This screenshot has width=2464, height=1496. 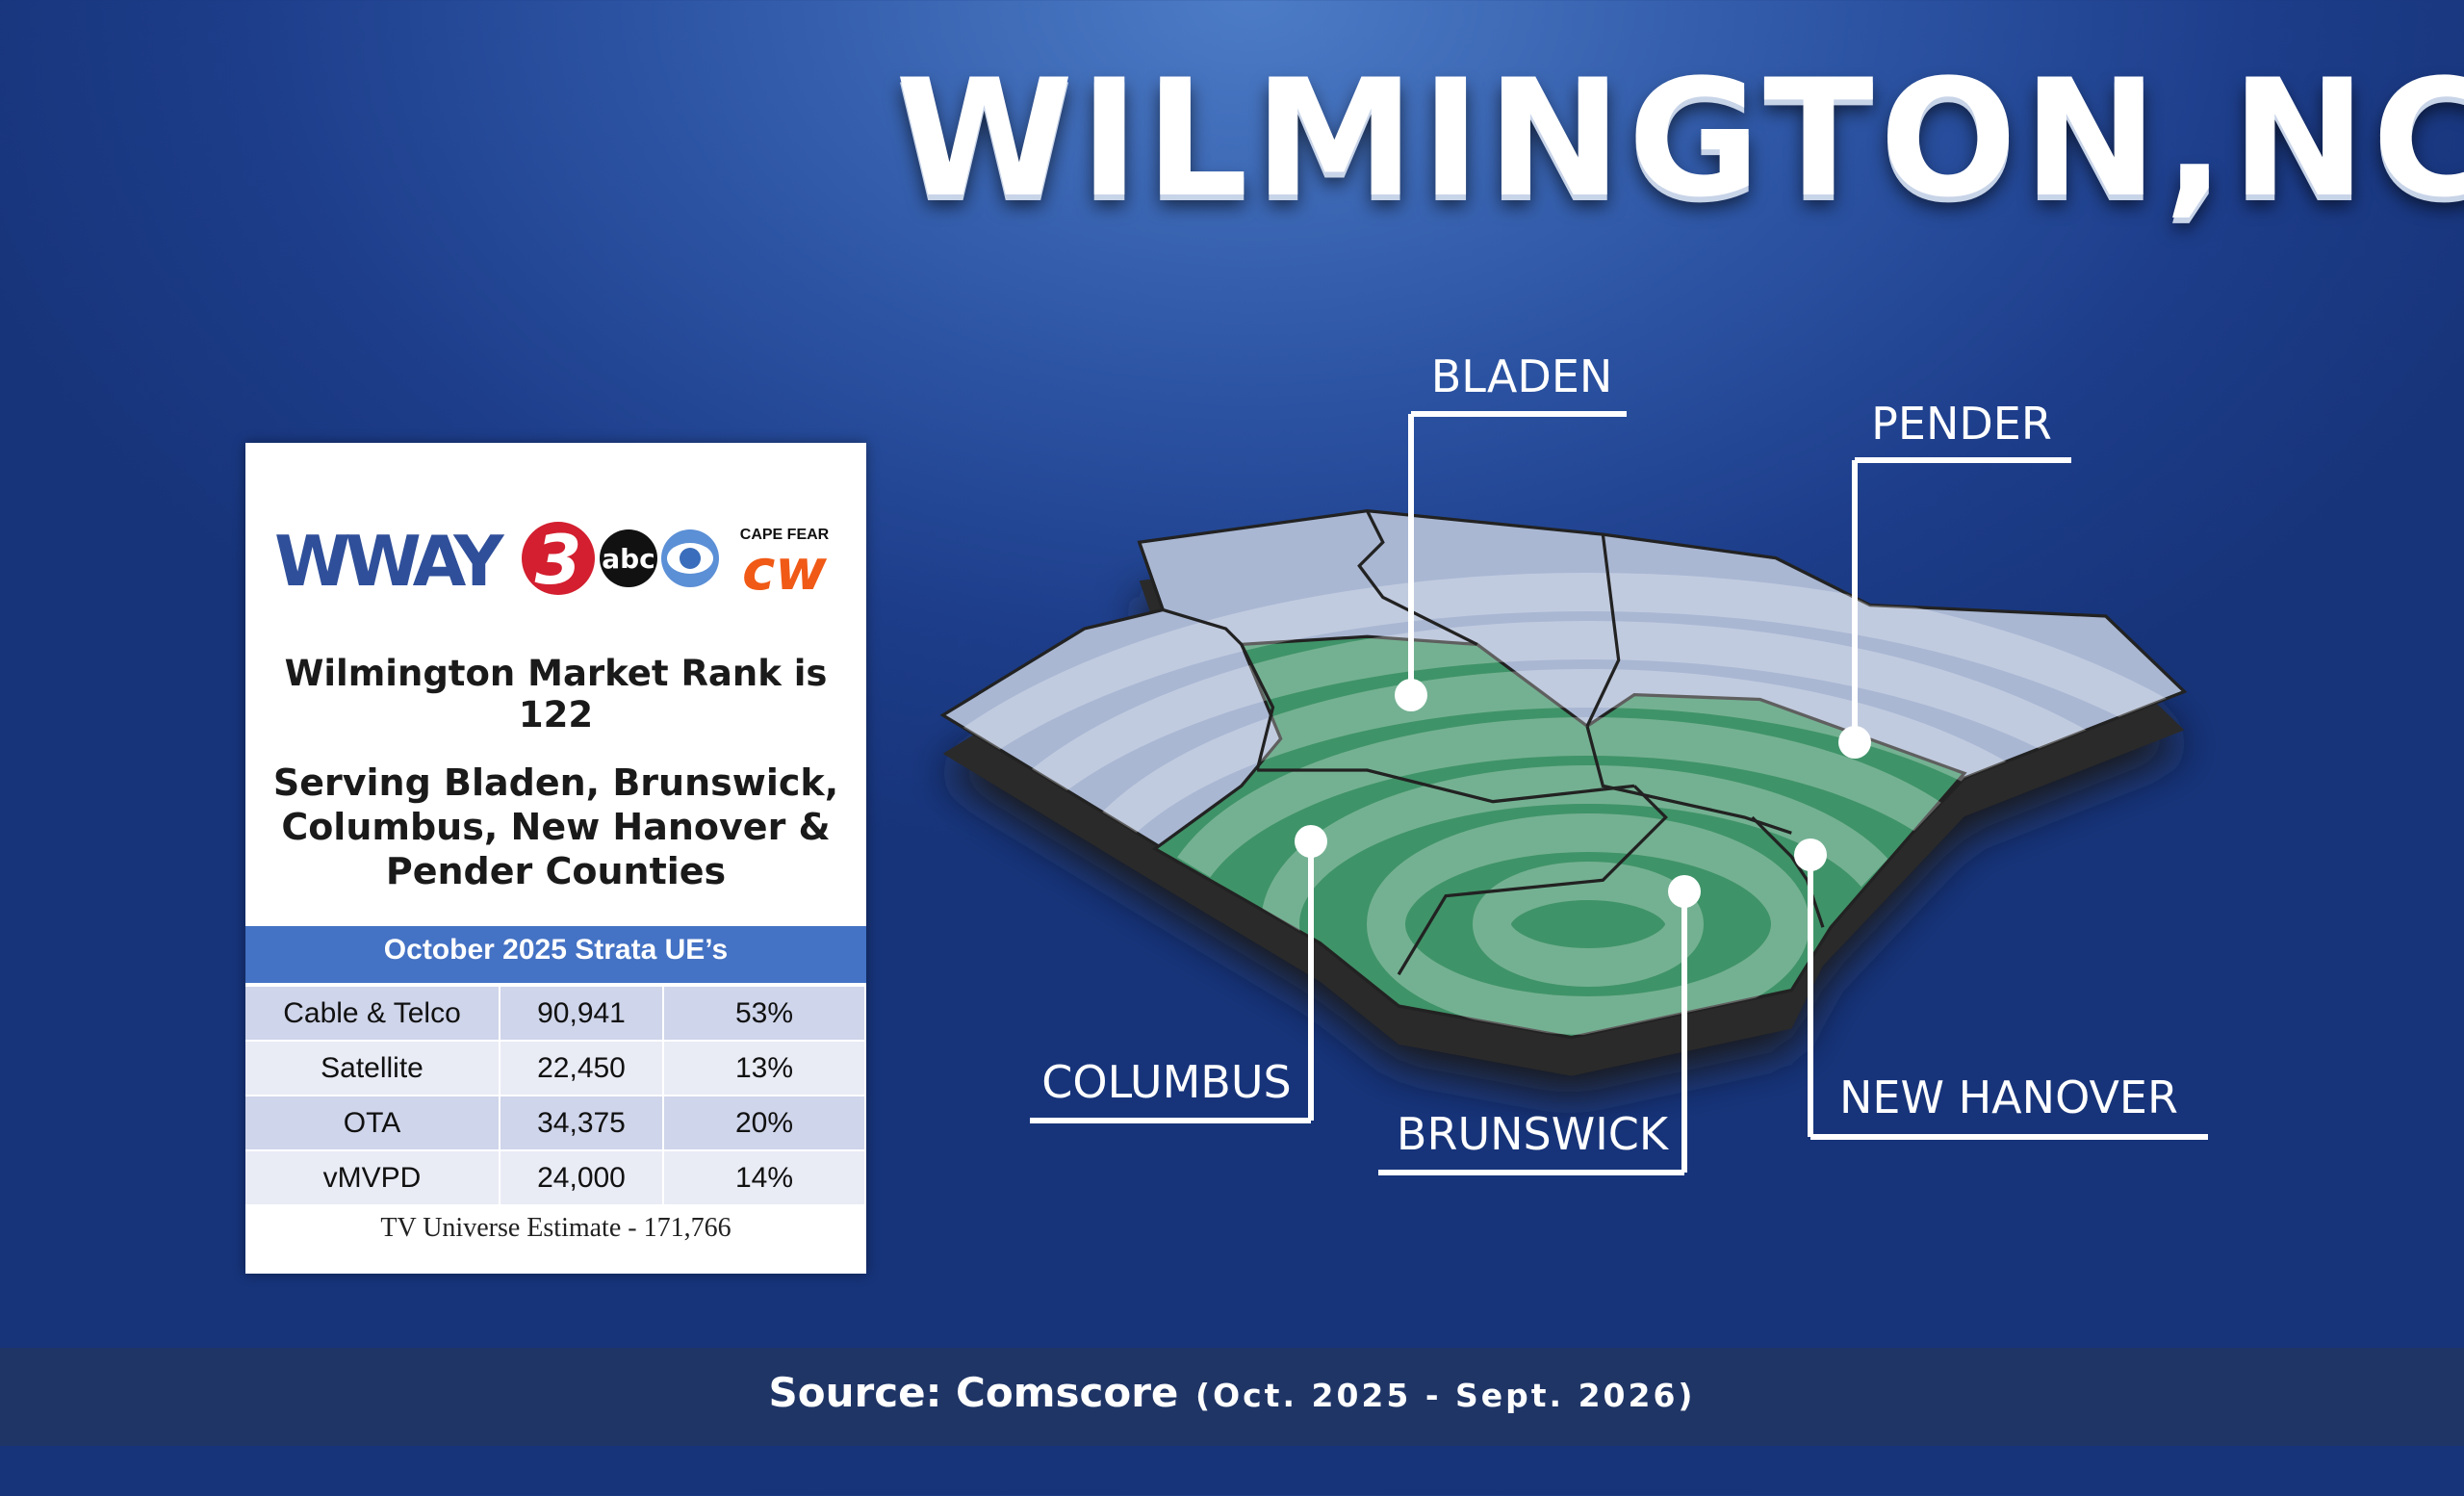 I want to click on serving-line: Columbus, New Hanover &, so click(x=556, y=827).